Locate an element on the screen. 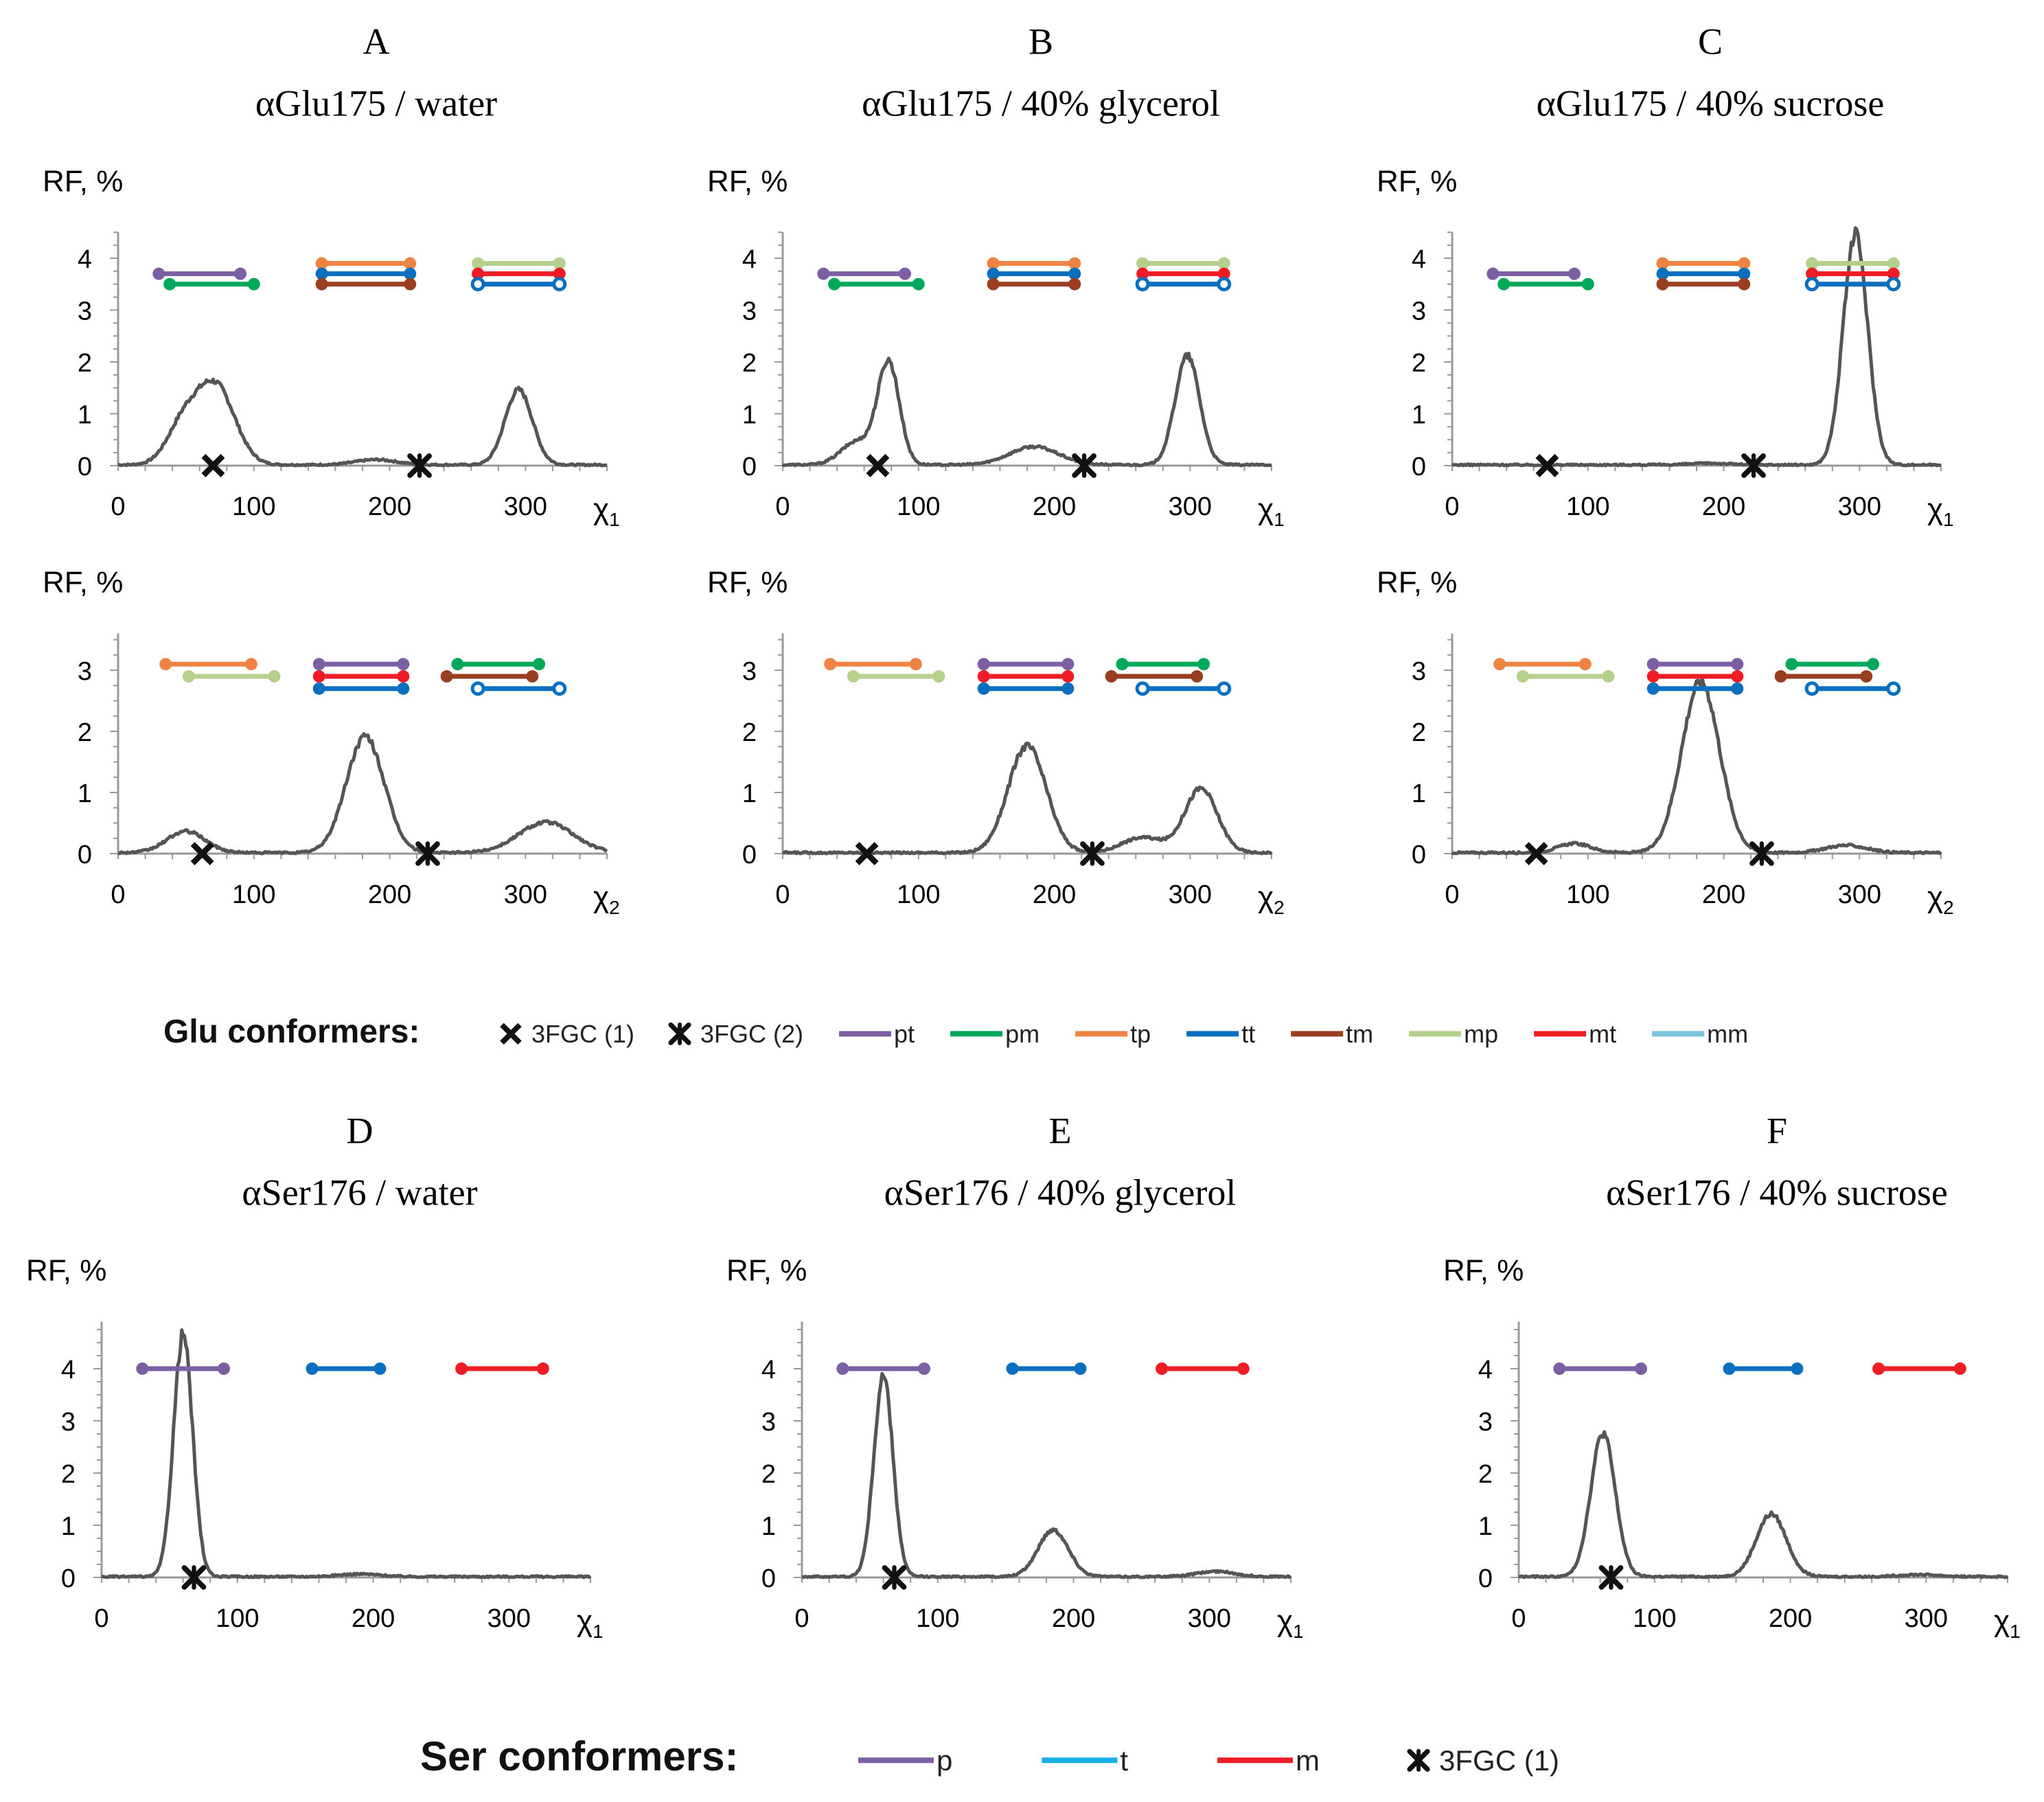  legend-item-t: t is located at coordinates (1085, 1760).